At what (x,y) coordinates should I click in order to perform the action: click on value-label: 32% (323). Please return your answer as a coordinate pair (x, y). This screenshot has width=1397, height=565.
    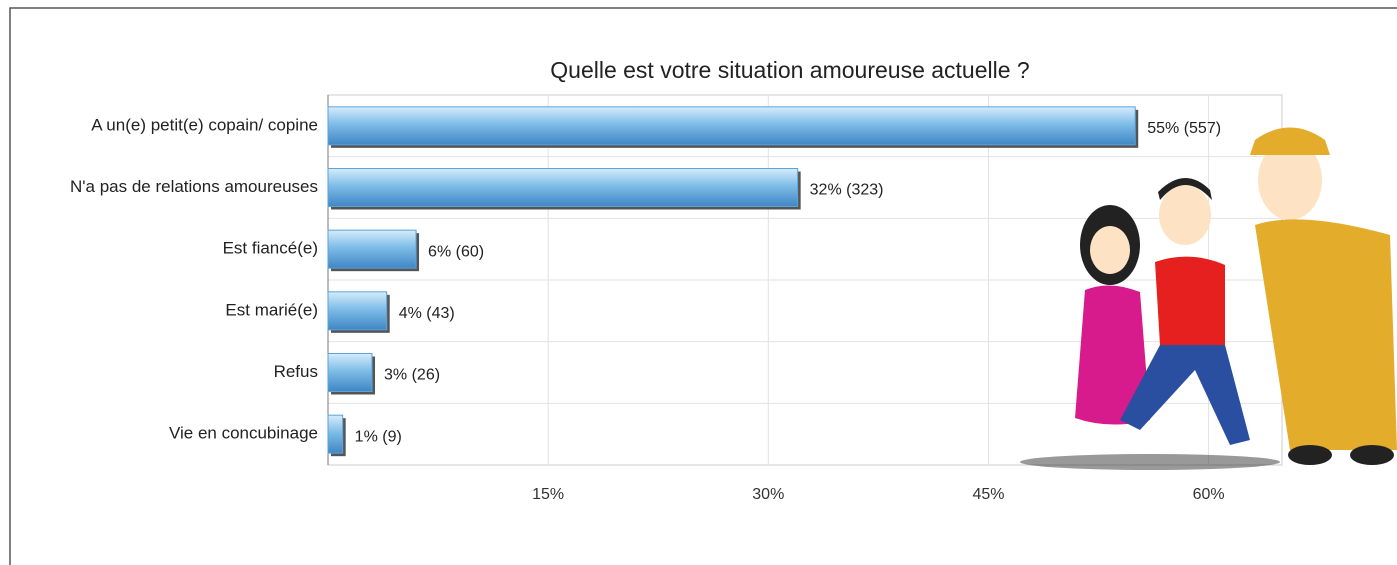
    Looking at the image, I should click on (847, 190).